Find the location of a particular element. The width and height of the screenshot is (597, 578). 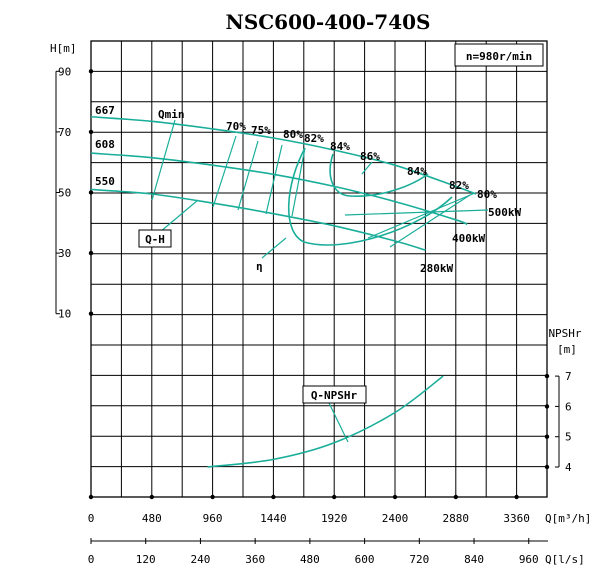

h-tick-label: 10 is located at coordinates (64, 314).